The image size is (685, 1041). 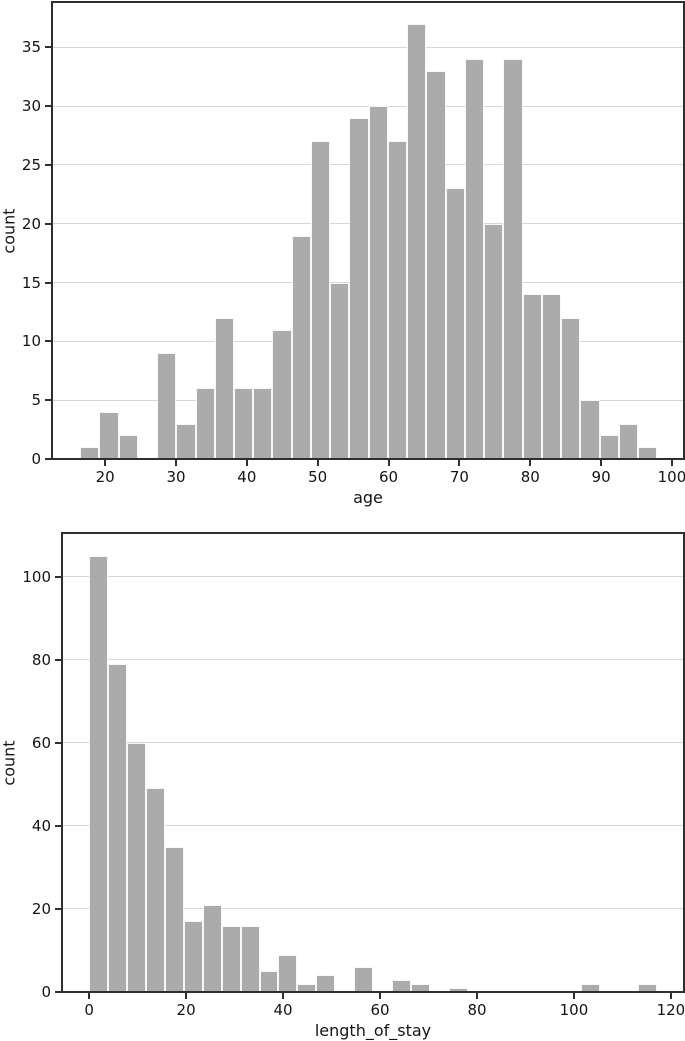 I want to click on x-tick-label: 30, so click(x=176, y=477).